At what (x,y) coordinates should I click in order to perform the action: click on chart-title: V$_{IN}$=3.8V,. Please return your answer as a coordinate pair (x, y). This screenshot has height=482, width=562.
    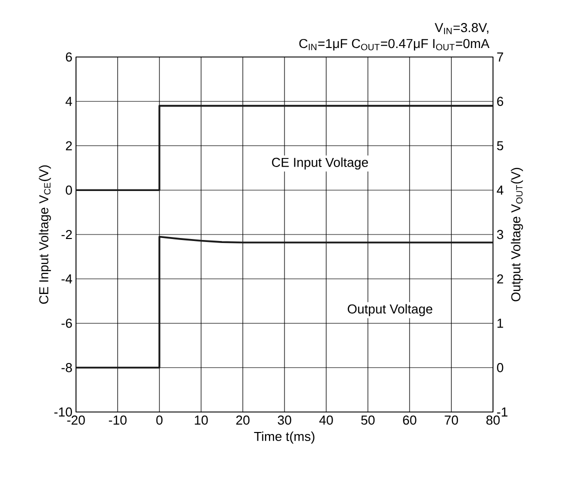
    Looking at the image, I should click on (461, 28).